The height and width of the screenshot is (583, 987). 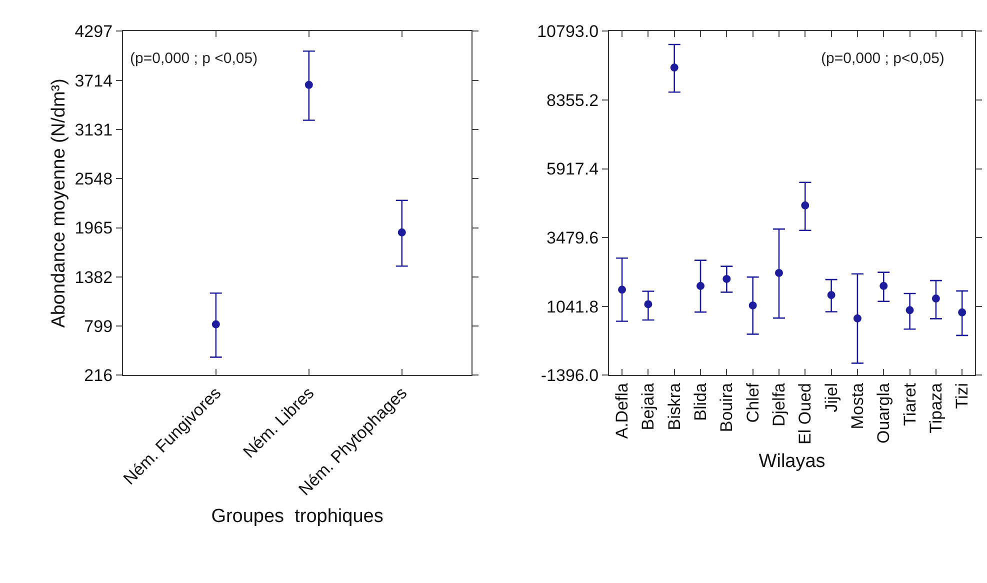 I want to click on y-tick-label: 3714, so click(x=93, y=80).